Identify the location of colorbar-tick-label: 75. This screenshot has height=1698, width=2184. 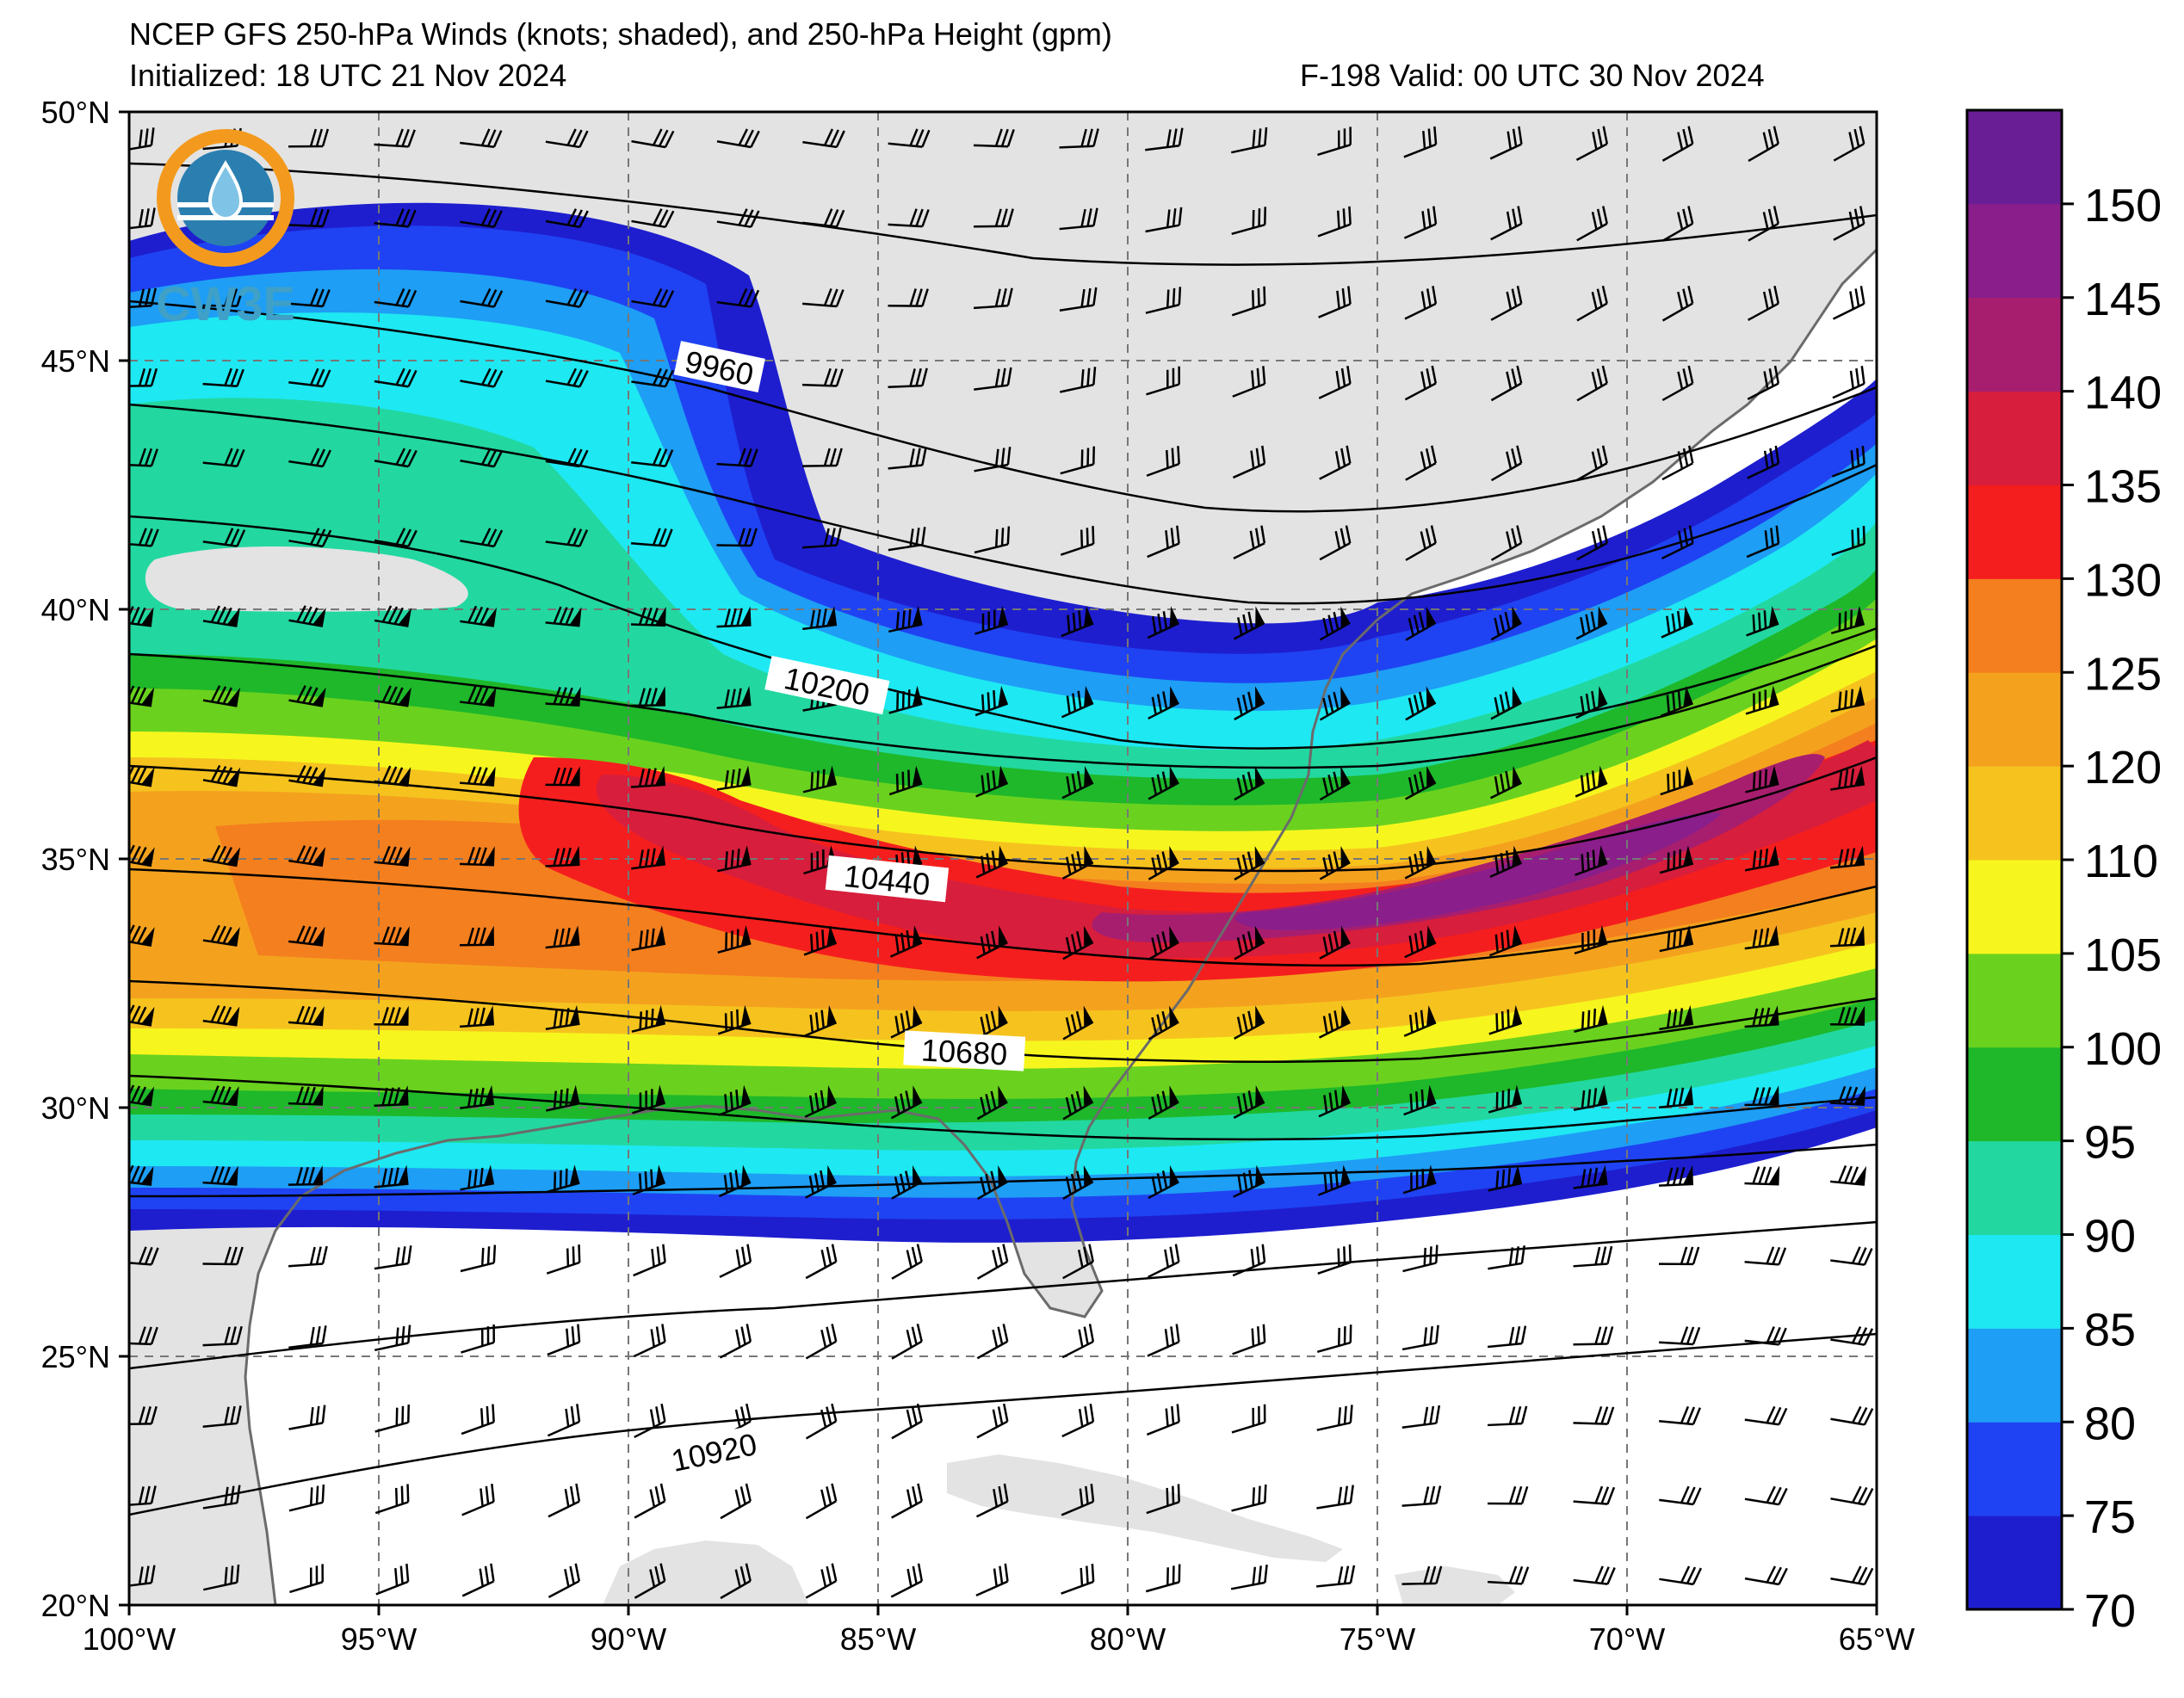
(2110, 1517).